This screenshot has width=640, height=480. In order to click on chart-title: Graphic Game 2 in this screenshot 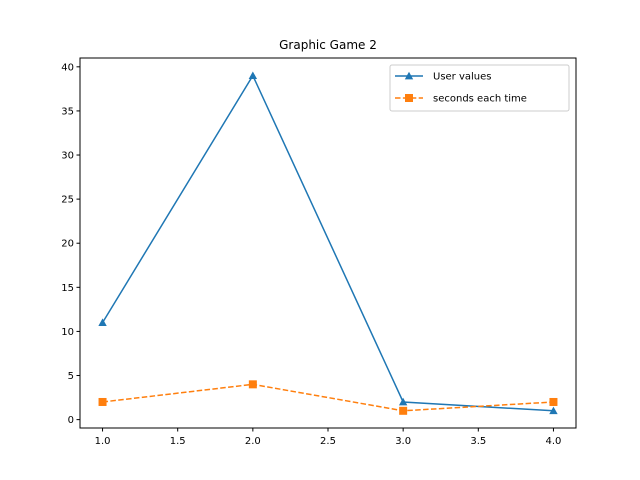, I will do `click(328, 45)`.